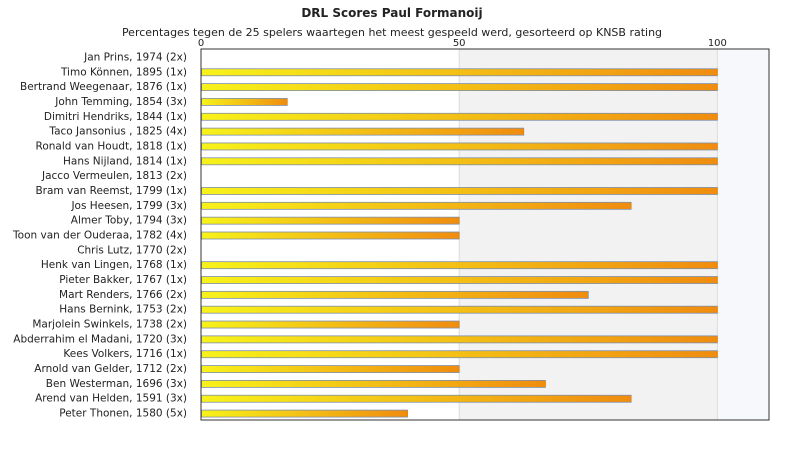  I want to click on category-label: Jan Prins, 1974 (2x), so click(135, 57).